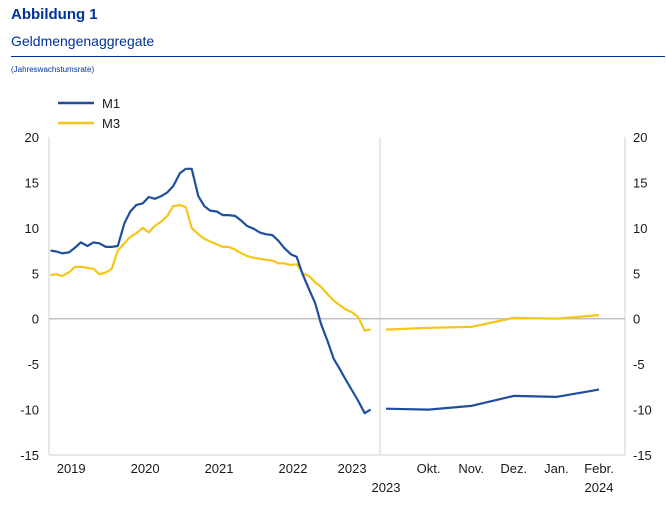 This screenshot has height=511, width=666. Describe the element at coordinates (640, 228) in the screenshot. I see `y-tick-label-right: 10` at that location.